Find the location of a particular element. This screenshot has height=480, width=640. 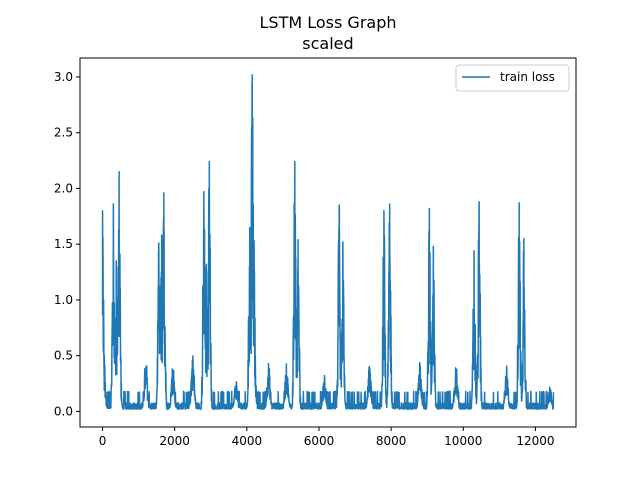

y-tick-label: 3.0 is located at coordinates (63, 77).